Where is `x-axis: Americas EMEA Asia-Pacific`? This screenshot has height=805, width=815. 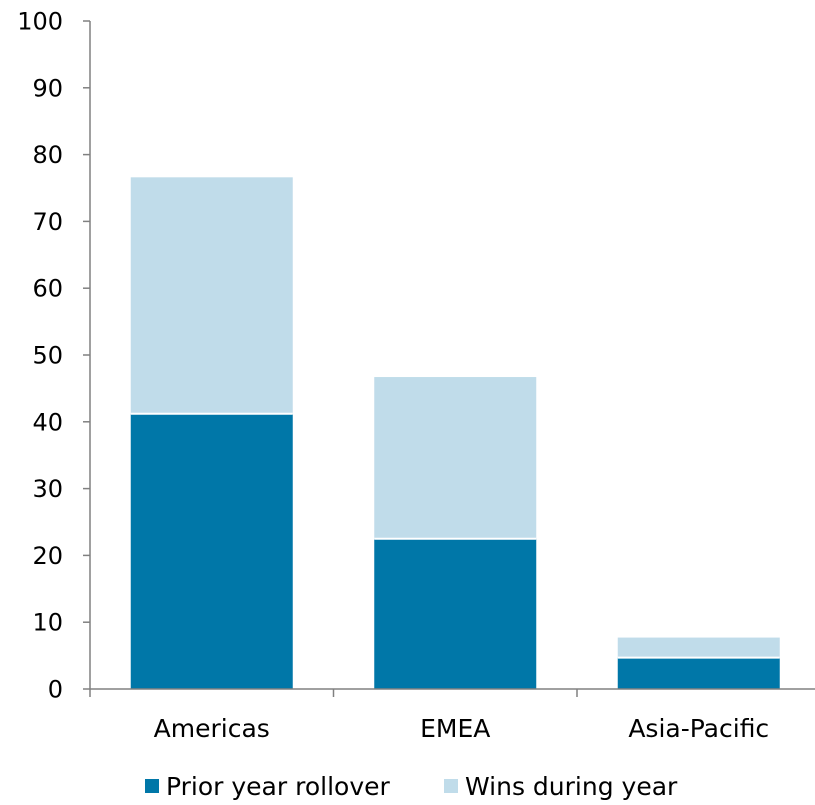 x-axis: Americas EMEA Asia-Pacific is located at coordinates (452, 715).